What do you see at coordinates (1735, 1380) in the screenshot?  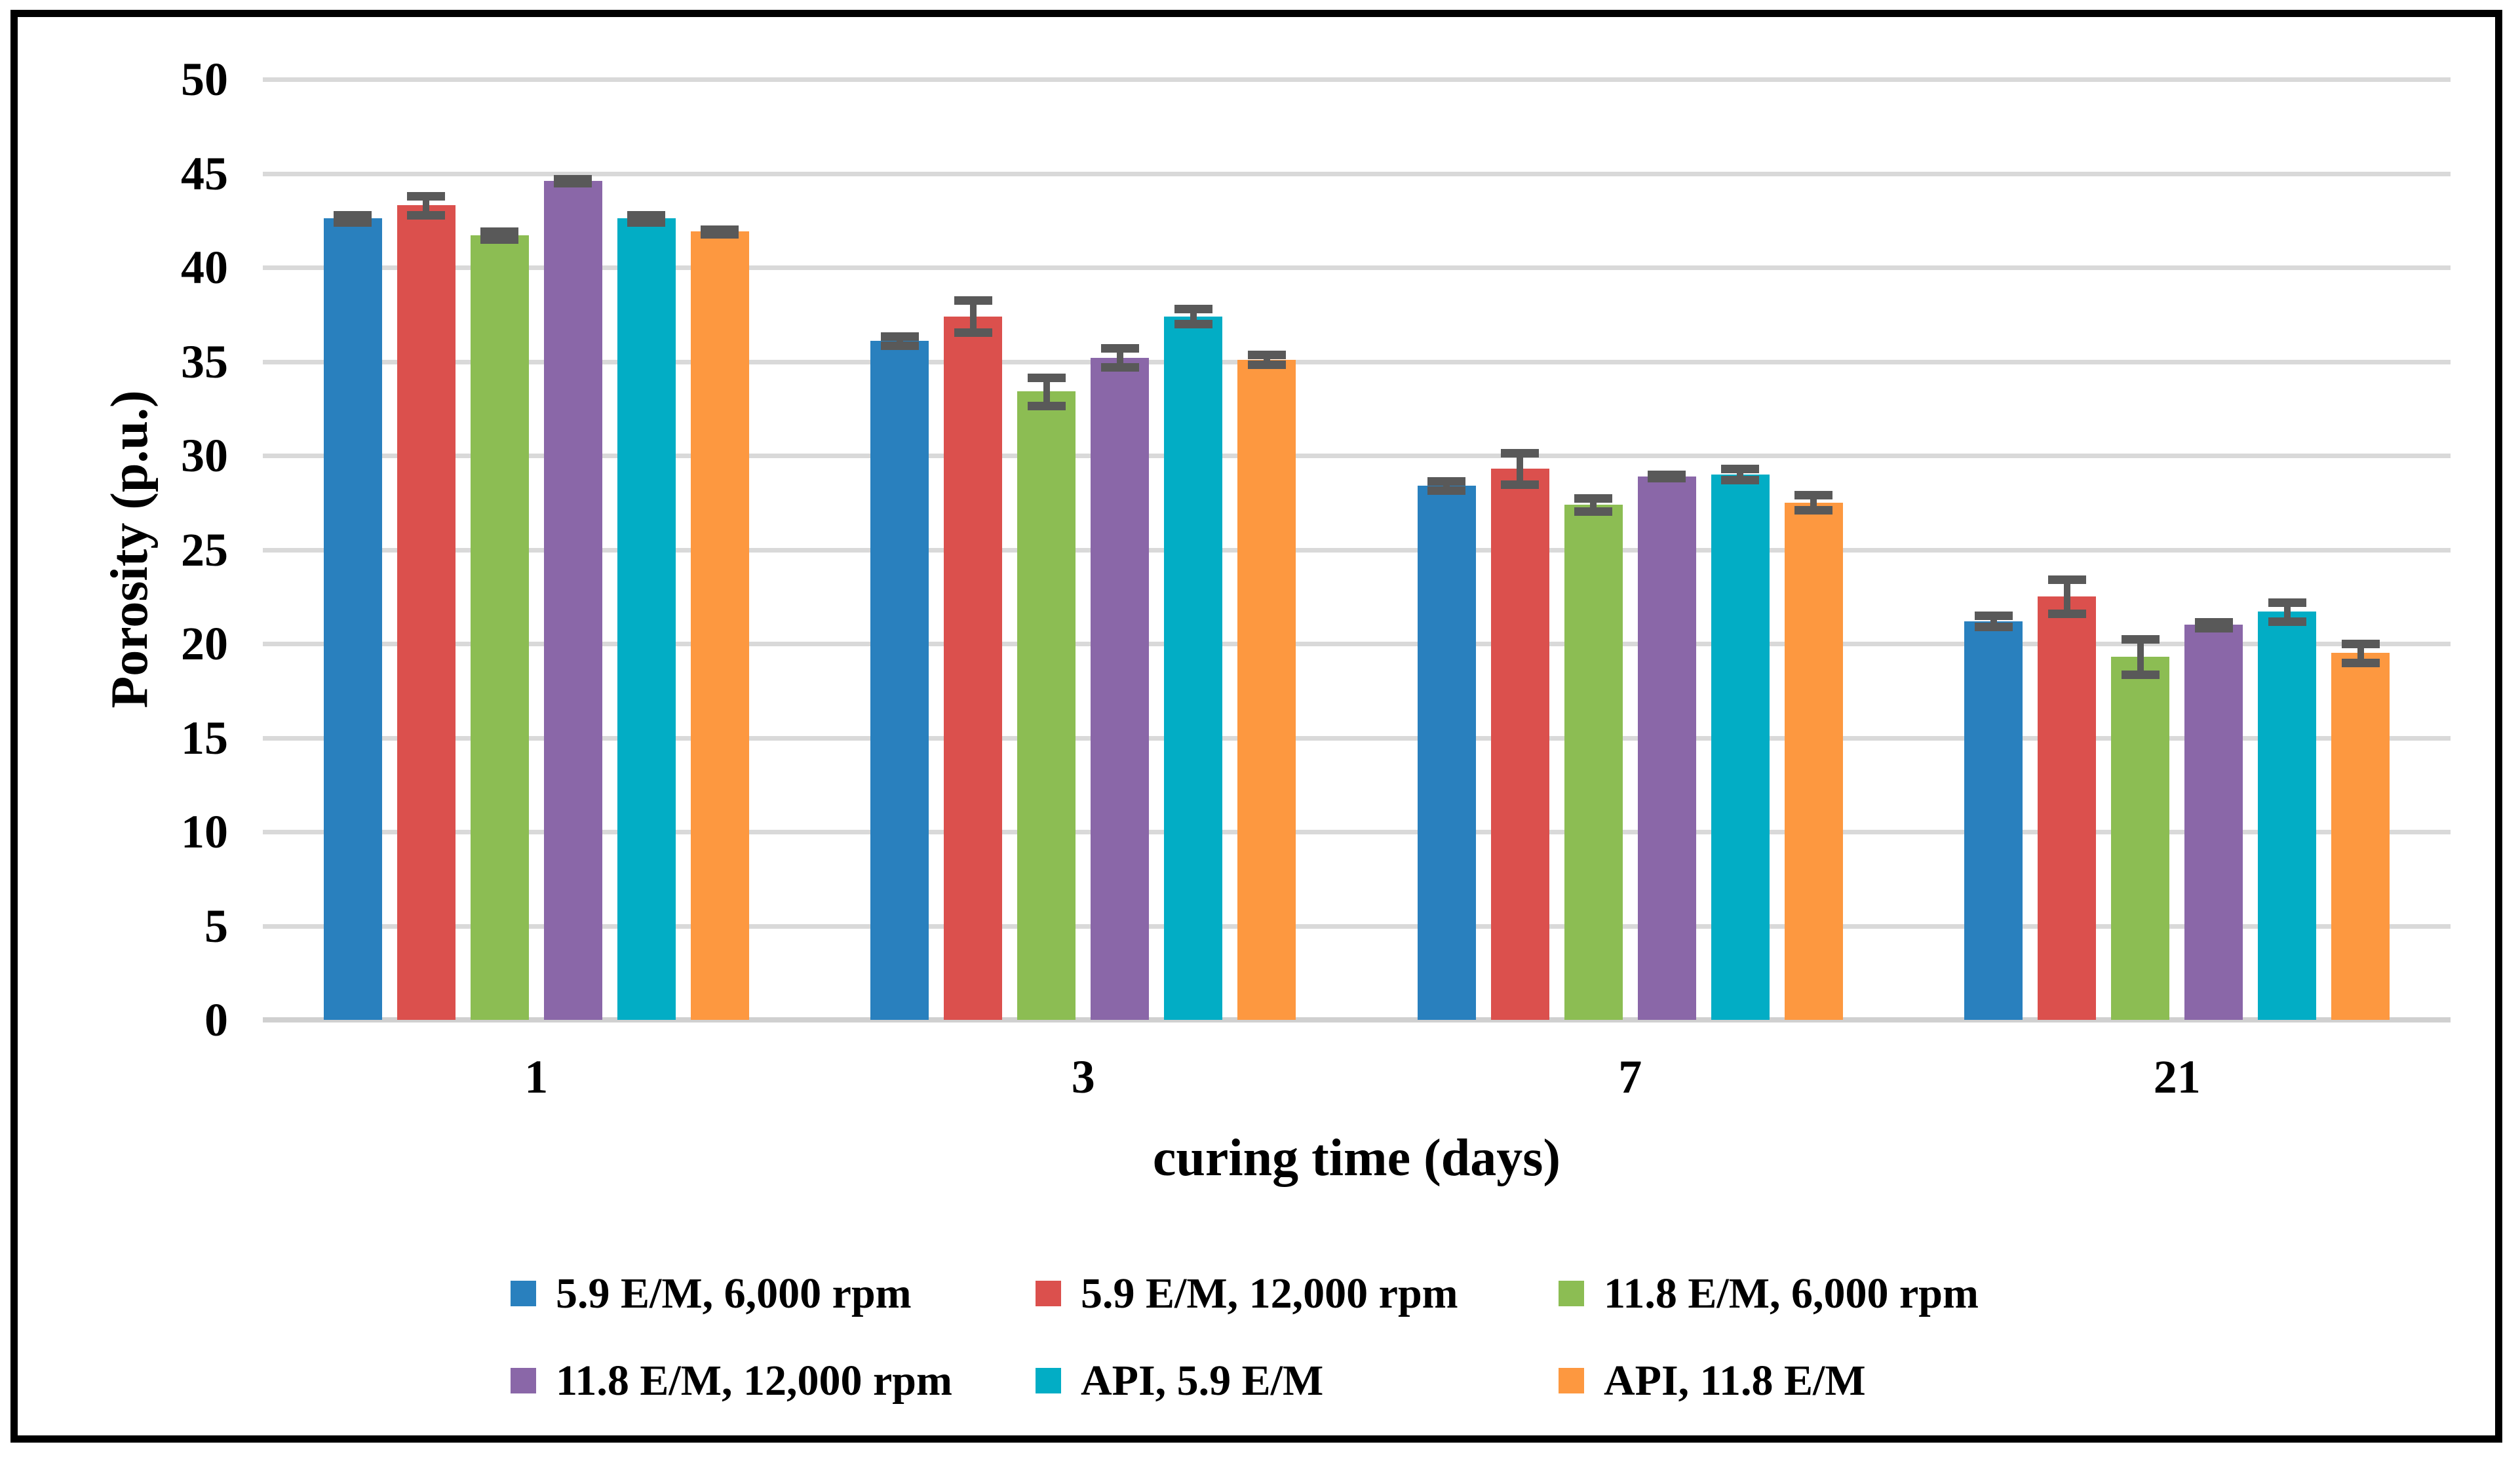 I see `legend-label: API, 11.8 E/M` at bounding box center [1735, 1380].